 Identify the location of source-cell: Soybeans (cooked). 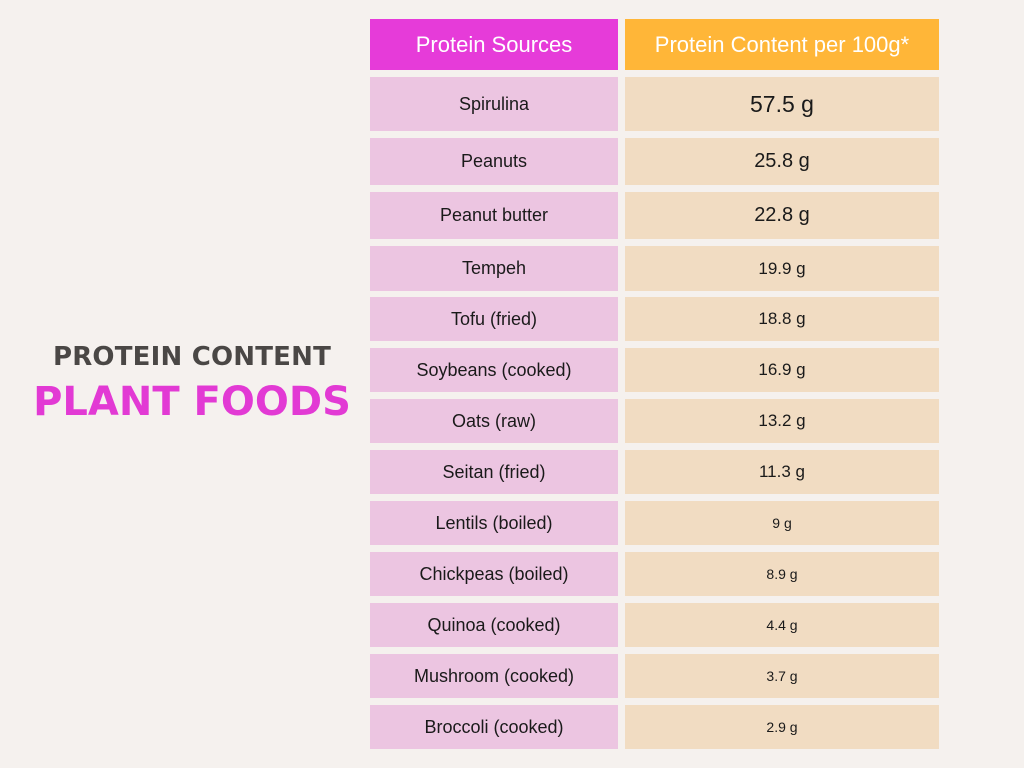
(494, 370).